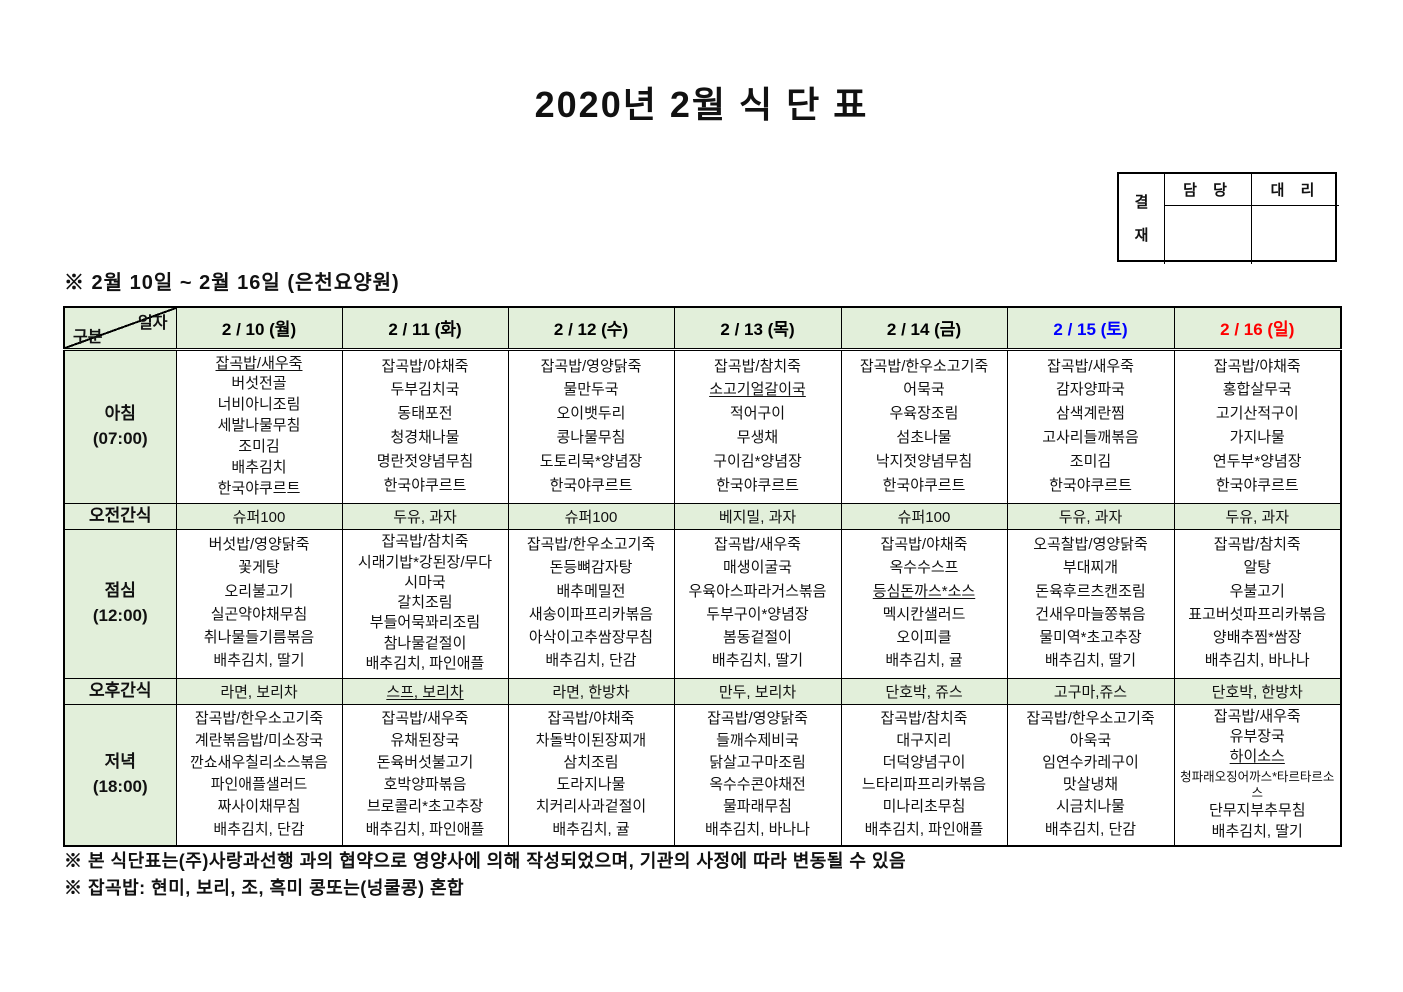 The image size is (1403, 992). Describe the element at coordinates (924, 591) in the screenshot. I see `menu-item: 등심돈까스*소스` at that location.